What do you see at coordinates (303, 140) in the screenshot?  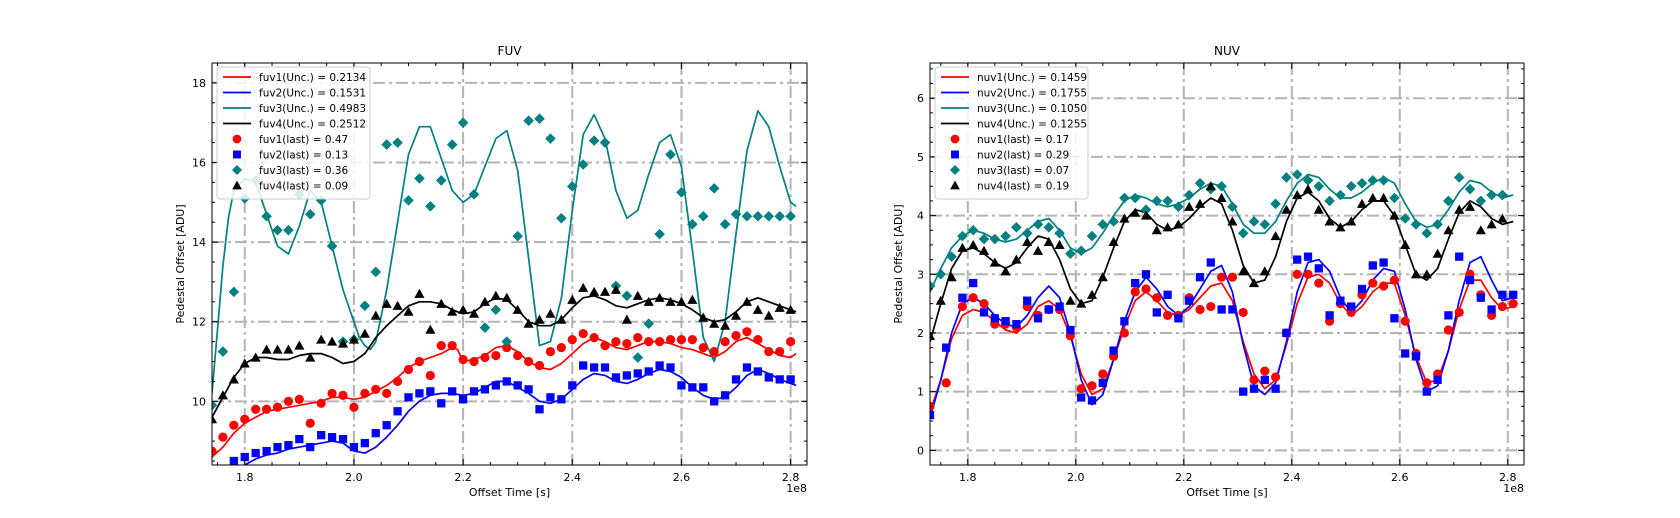 I see `legend-label: fuv1(last) = 0.47` at bounding box center [303, 140].